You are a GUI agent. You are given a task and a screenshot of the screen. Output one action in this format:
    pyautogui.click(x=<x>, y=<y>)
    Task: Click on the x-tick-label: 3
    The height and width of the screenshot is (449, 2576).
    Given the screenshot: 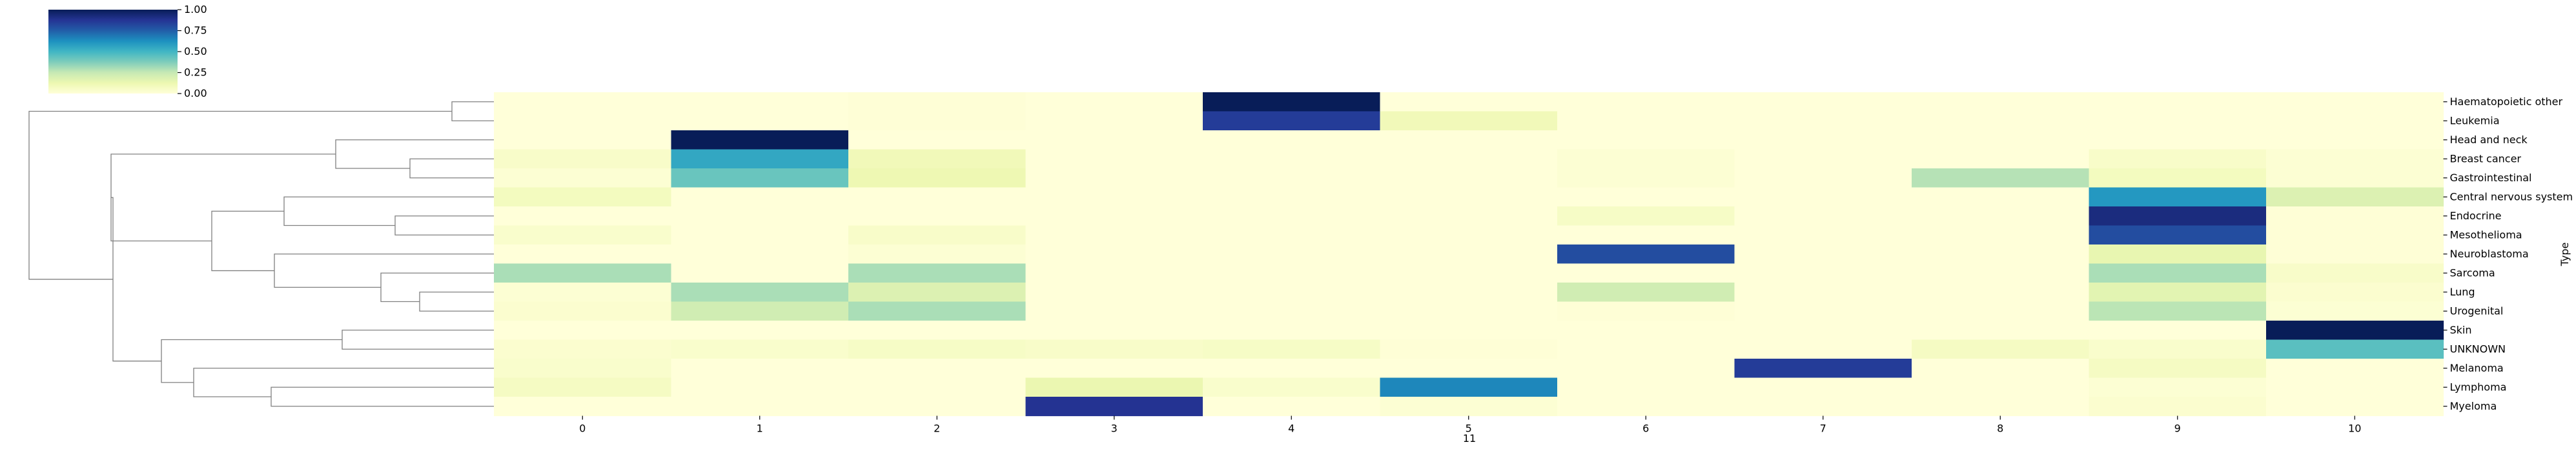 What is the action you would take?
    pyautogui.click(x=1114, y=429)
    